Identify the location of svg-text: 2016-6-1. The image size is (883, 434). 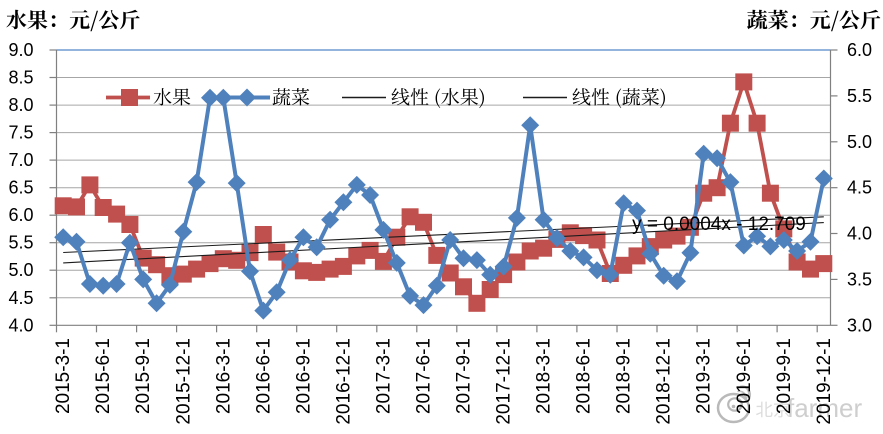
(263, 376).